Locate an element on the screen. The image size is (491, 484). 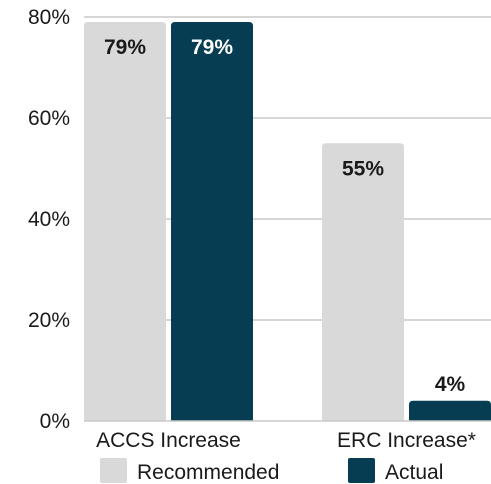
x-tick-label: ERC Increase* is located at coordinates (406, 440).